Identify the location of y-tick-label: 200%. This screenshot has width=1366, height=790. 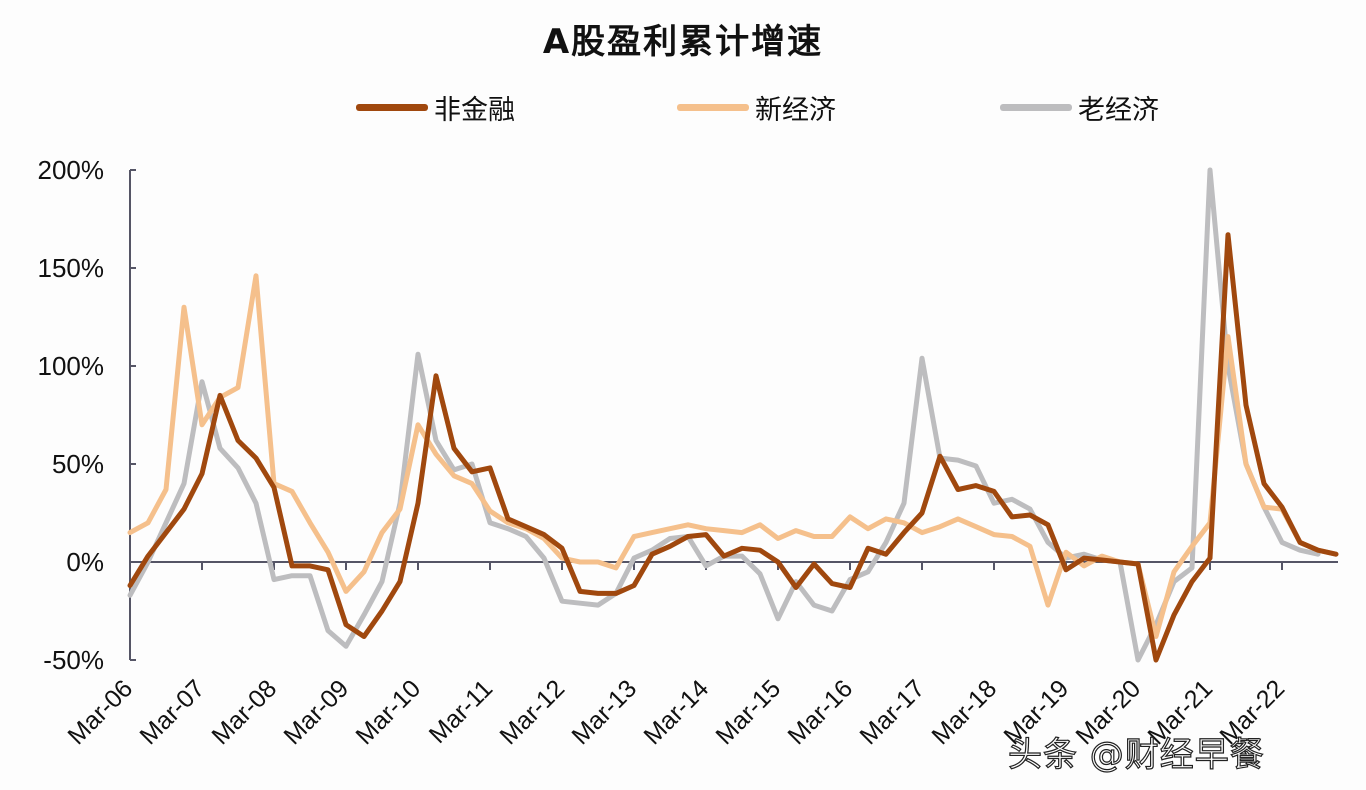
(71, 170).